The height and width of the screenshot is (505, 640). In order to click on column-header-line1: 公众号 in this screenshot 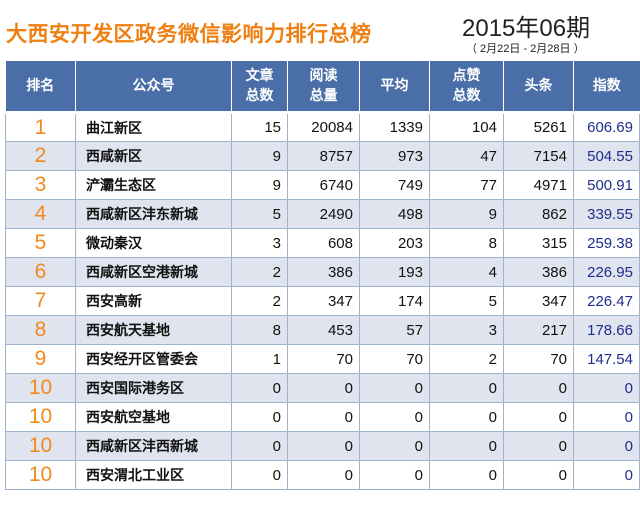, I will do `click(153, 86)`.